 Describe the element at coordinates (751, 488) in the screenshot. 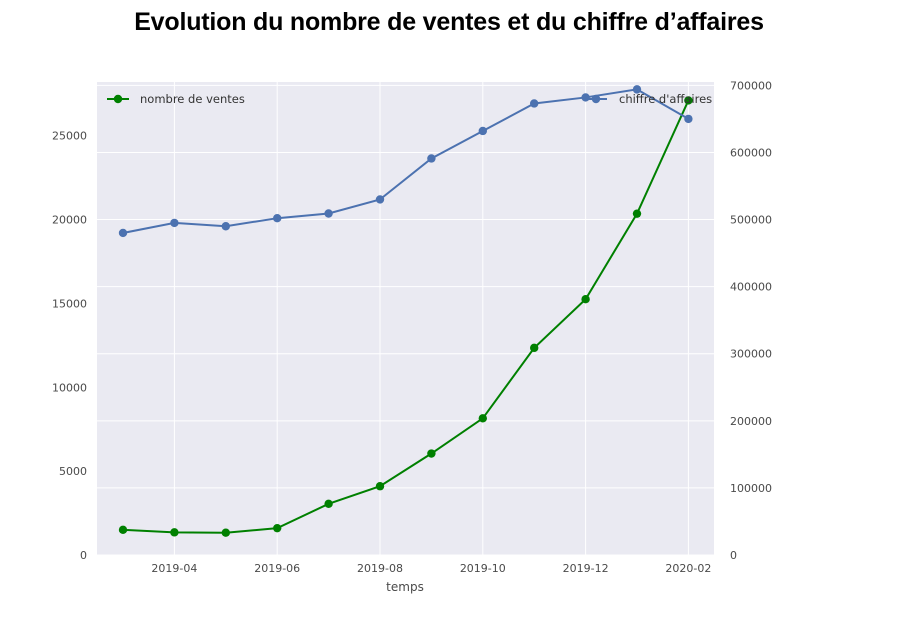

I see `right-tick-label: 100000` at that location.